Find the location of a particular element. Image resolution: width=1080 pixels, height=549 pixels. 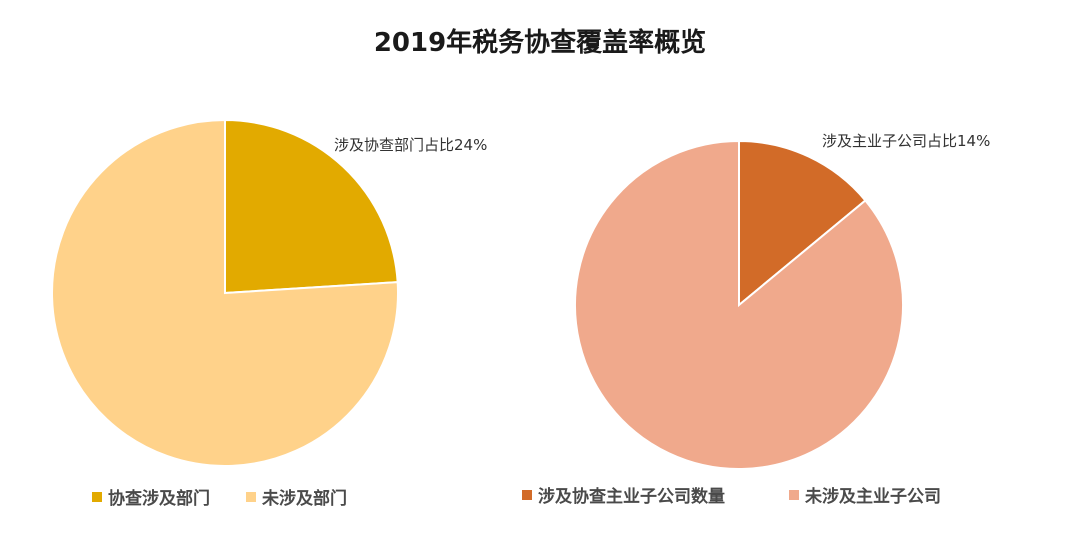

chart-title: 2019年税务协查覆盖率概览 is located at coordinates (540, 43).